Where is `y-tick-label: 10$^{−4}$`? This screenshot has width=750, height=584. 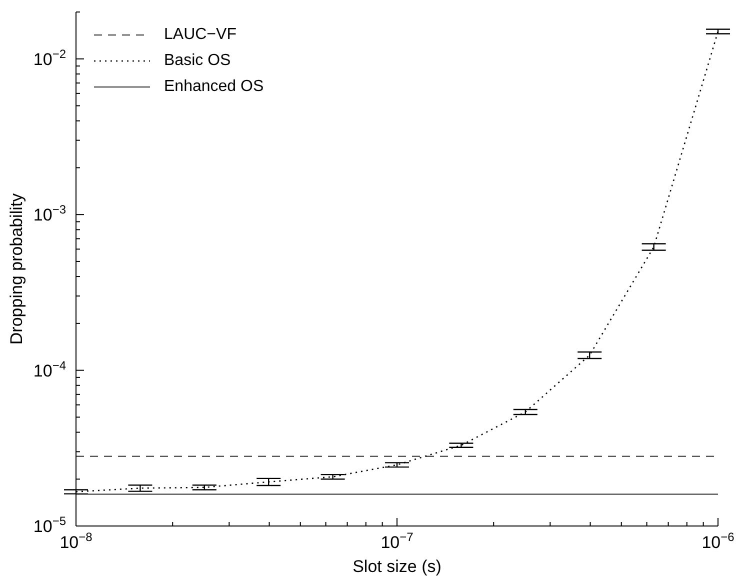 y-tick-label: 10$^{−4}$ is located at coordinates (49, 369).